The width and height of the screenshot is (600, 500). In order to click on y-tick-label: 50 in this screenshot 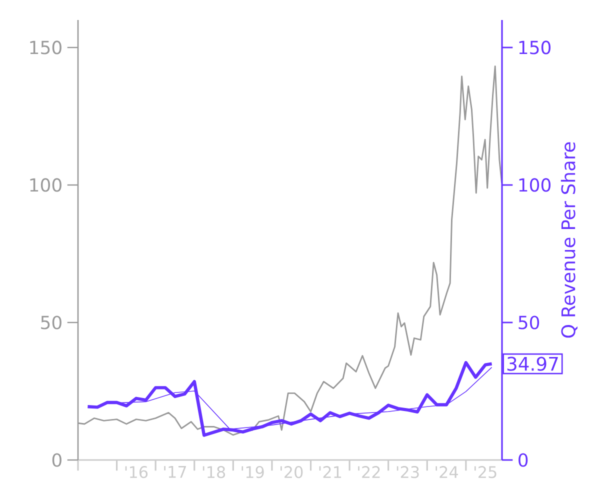, I will do `click(51, 323)`.